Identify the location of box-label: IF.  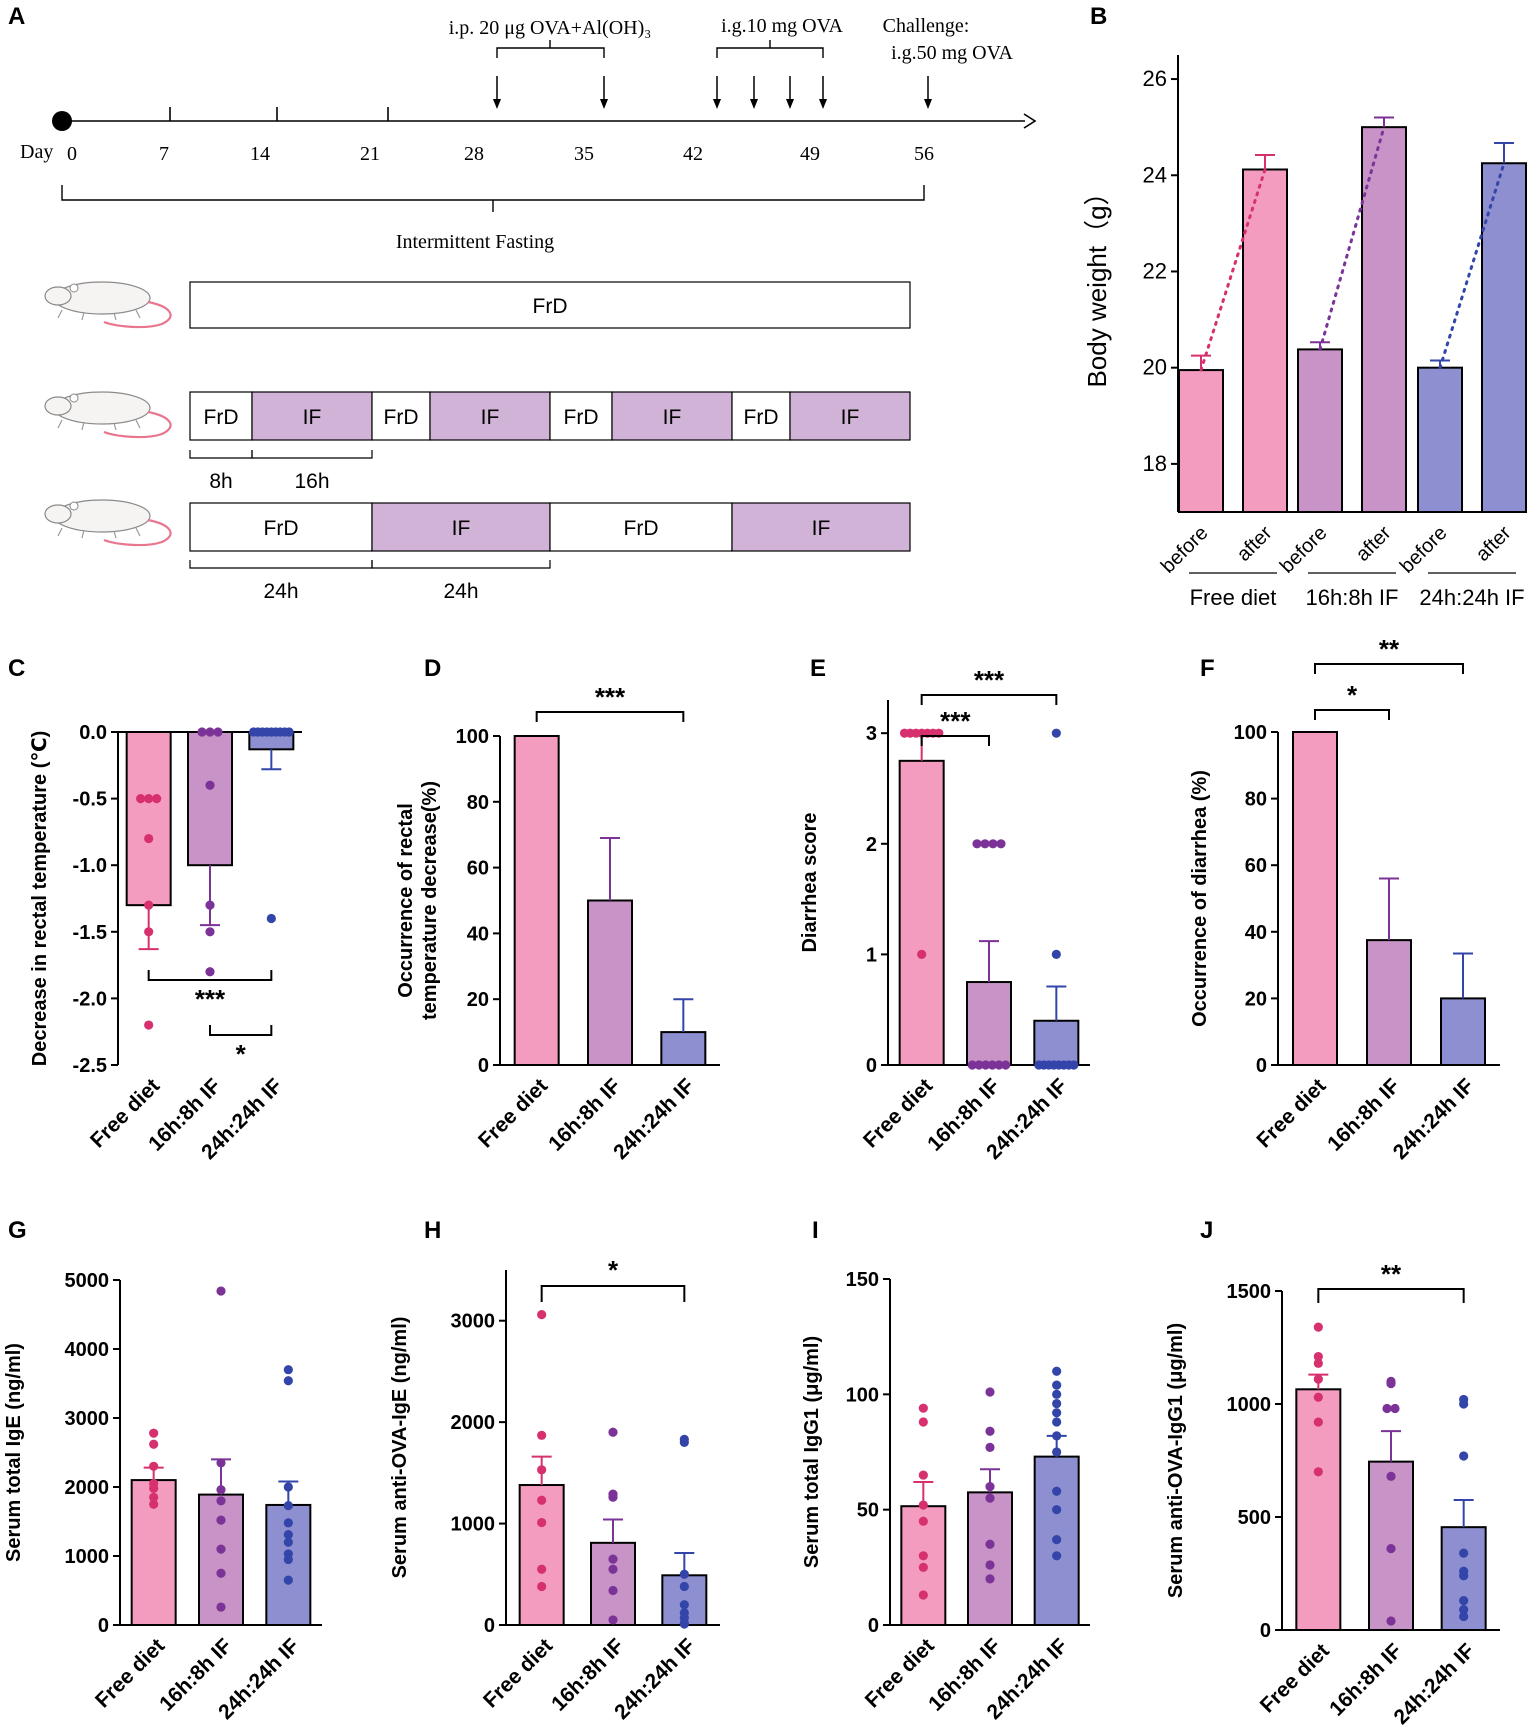
(672, 417).